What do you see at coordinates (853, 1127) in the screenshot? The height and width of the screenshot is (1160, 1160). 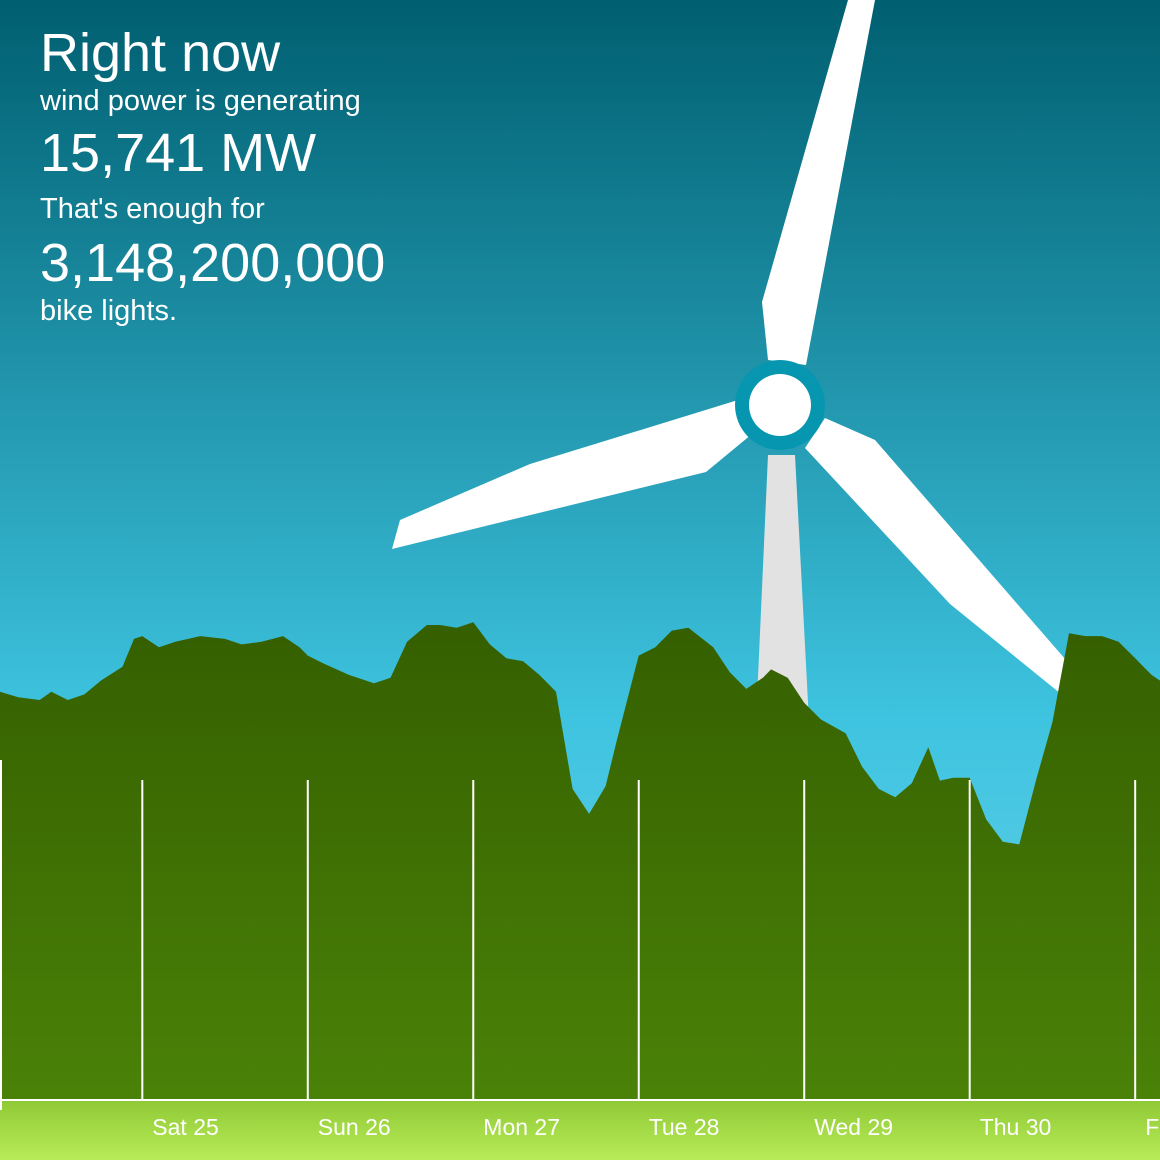 I see `day-label: Wed 29` at bounding box center [853, 1127].